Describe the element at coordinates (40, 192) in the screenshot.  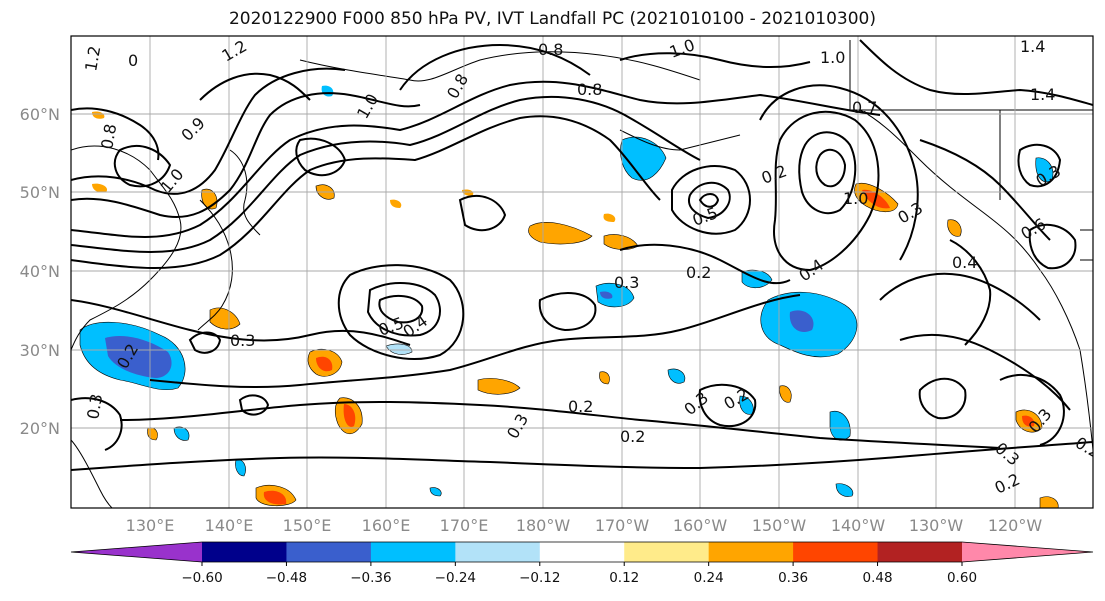
I see `lat-label: 50°N` at that location.